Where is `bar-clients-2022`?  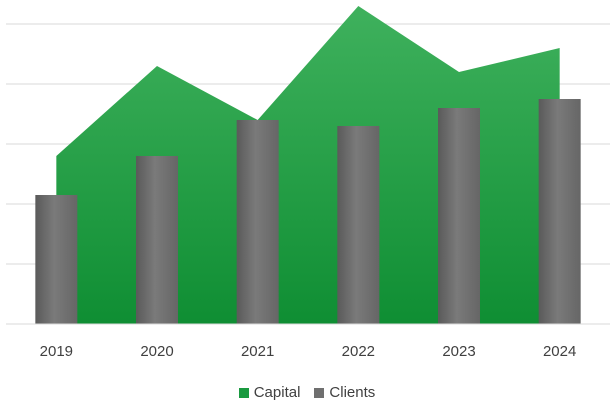 bar-clients-2022 is located at coordinates (358, 225).